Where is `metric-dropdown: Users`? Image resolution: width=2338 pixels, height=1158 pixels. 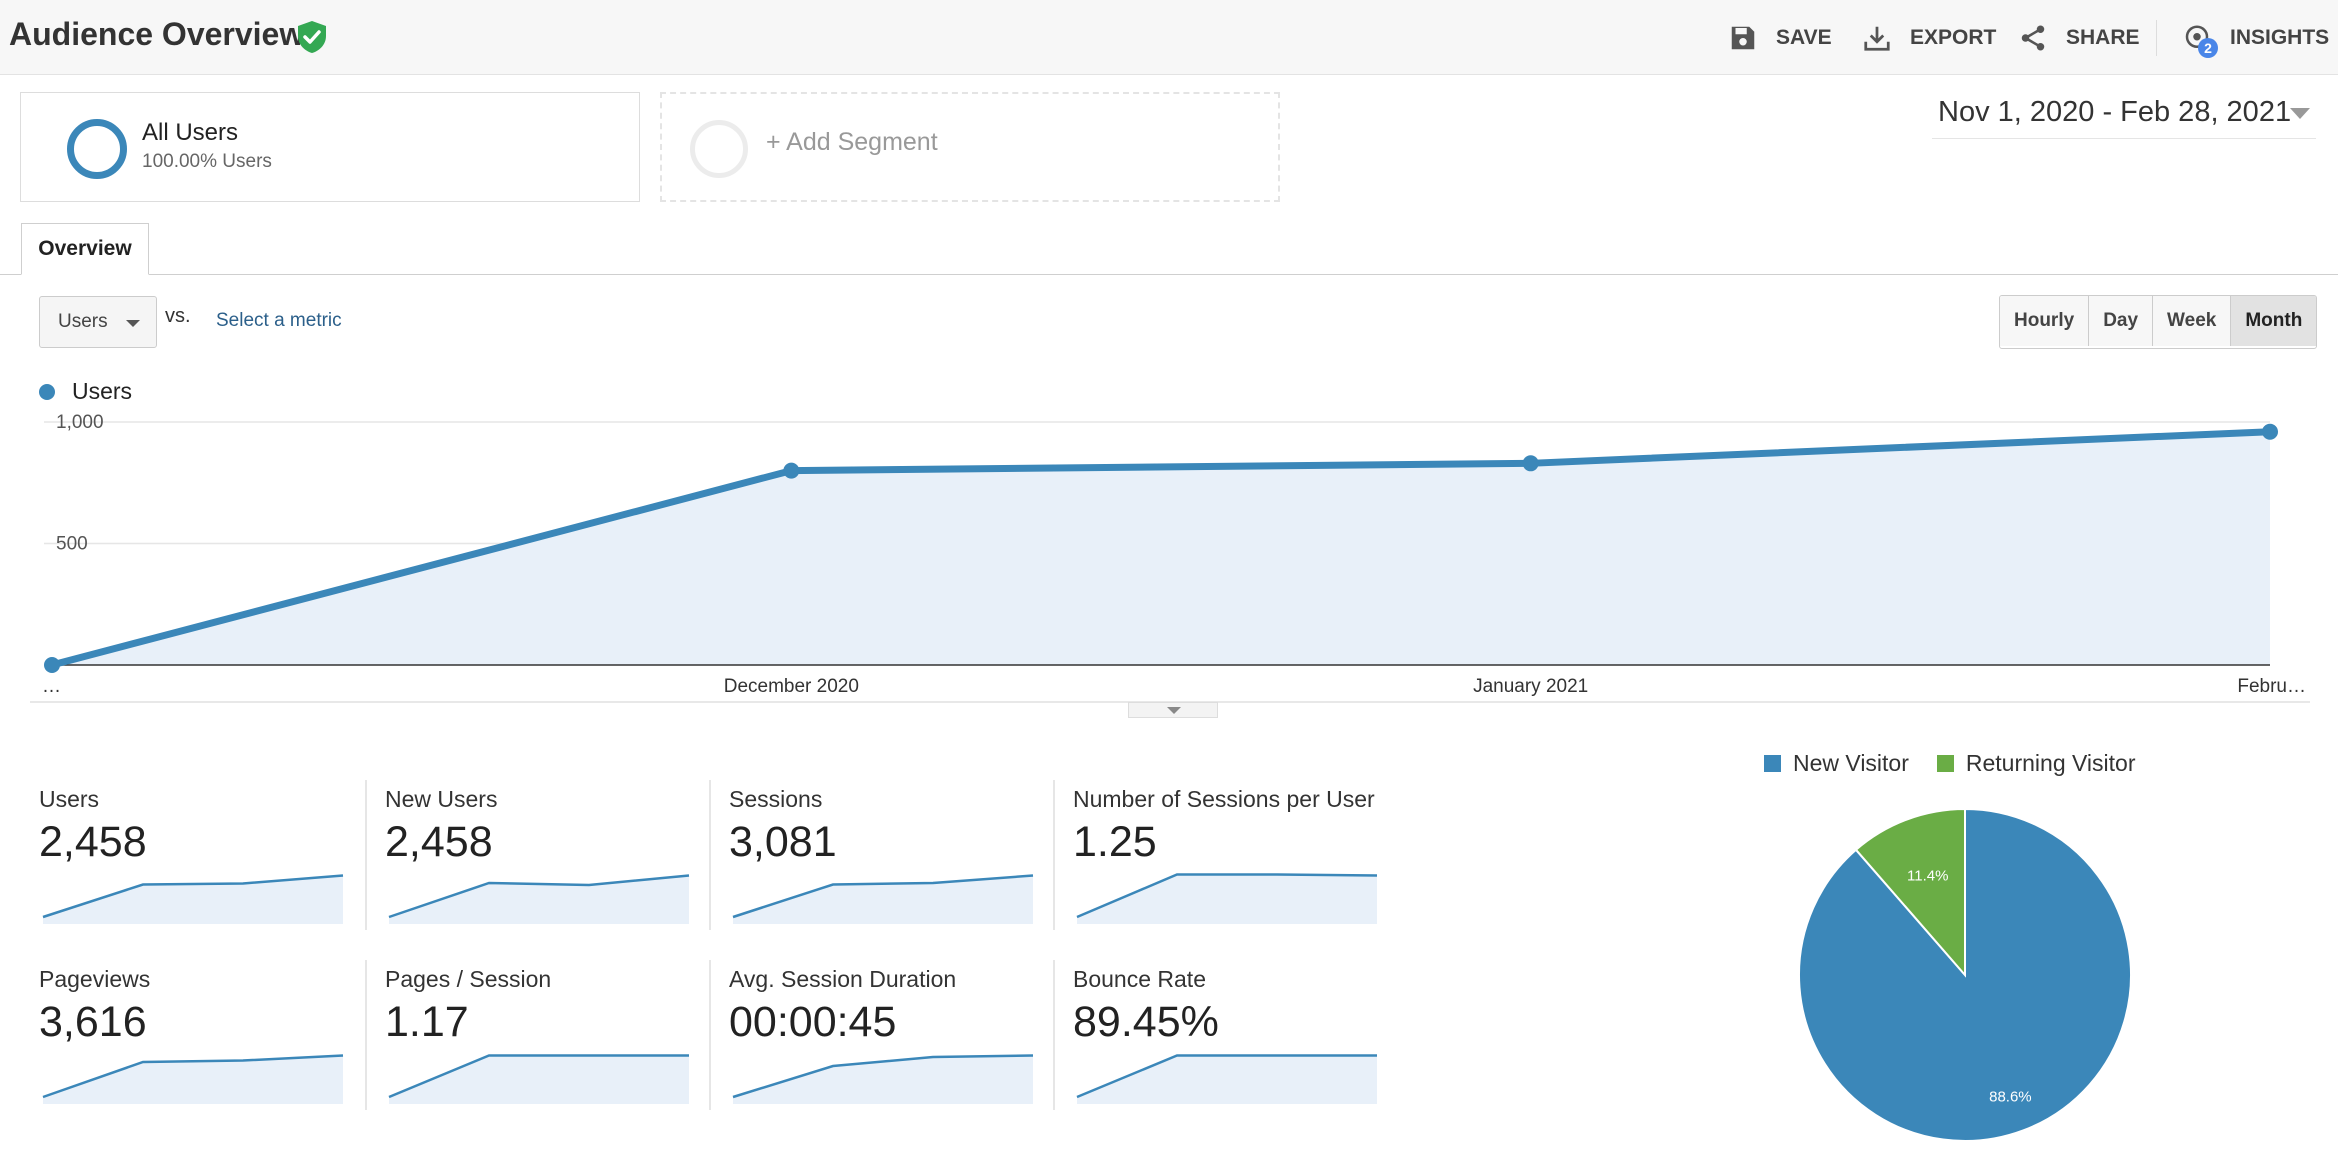
metric-dropdown: Users is located at coordinates (98, 322).